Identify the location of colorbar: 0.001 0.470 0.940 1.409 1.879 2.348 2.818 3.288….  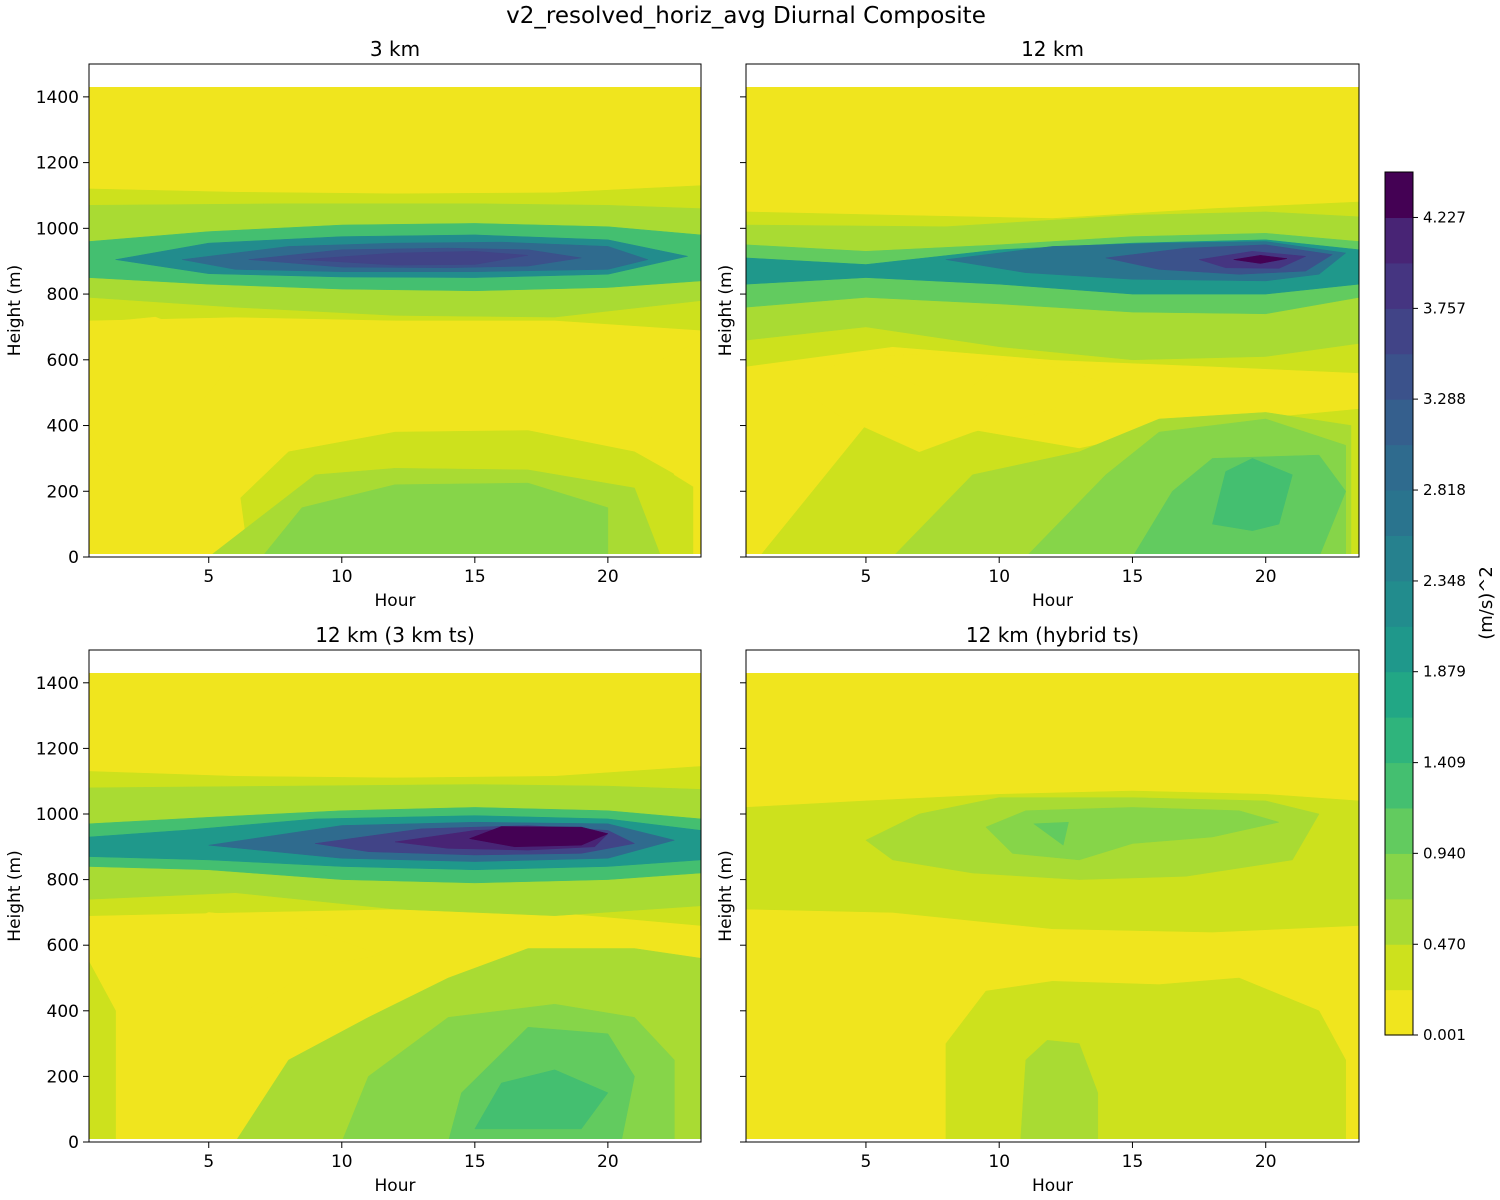
(1425, 607).